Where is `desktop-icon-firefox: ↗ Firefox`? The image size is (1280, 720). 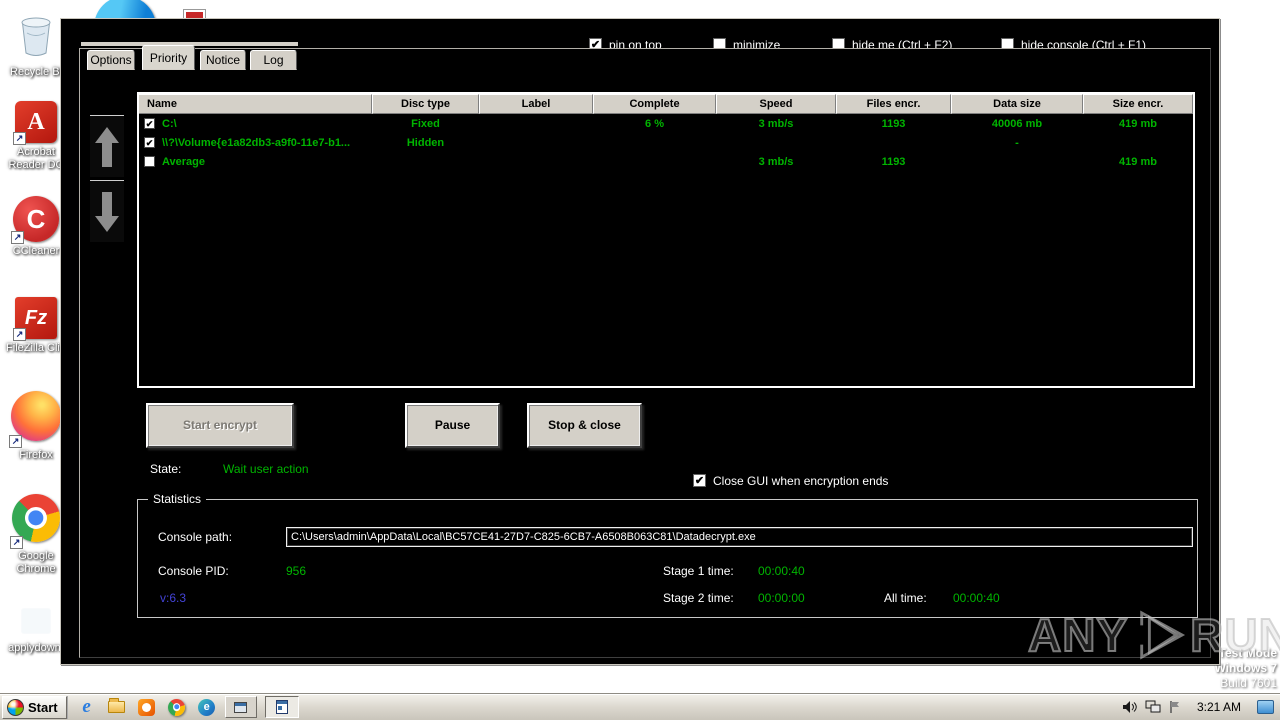 desktop-icon-firefox: ↗ Firefox is located at coordinates (36, 426).